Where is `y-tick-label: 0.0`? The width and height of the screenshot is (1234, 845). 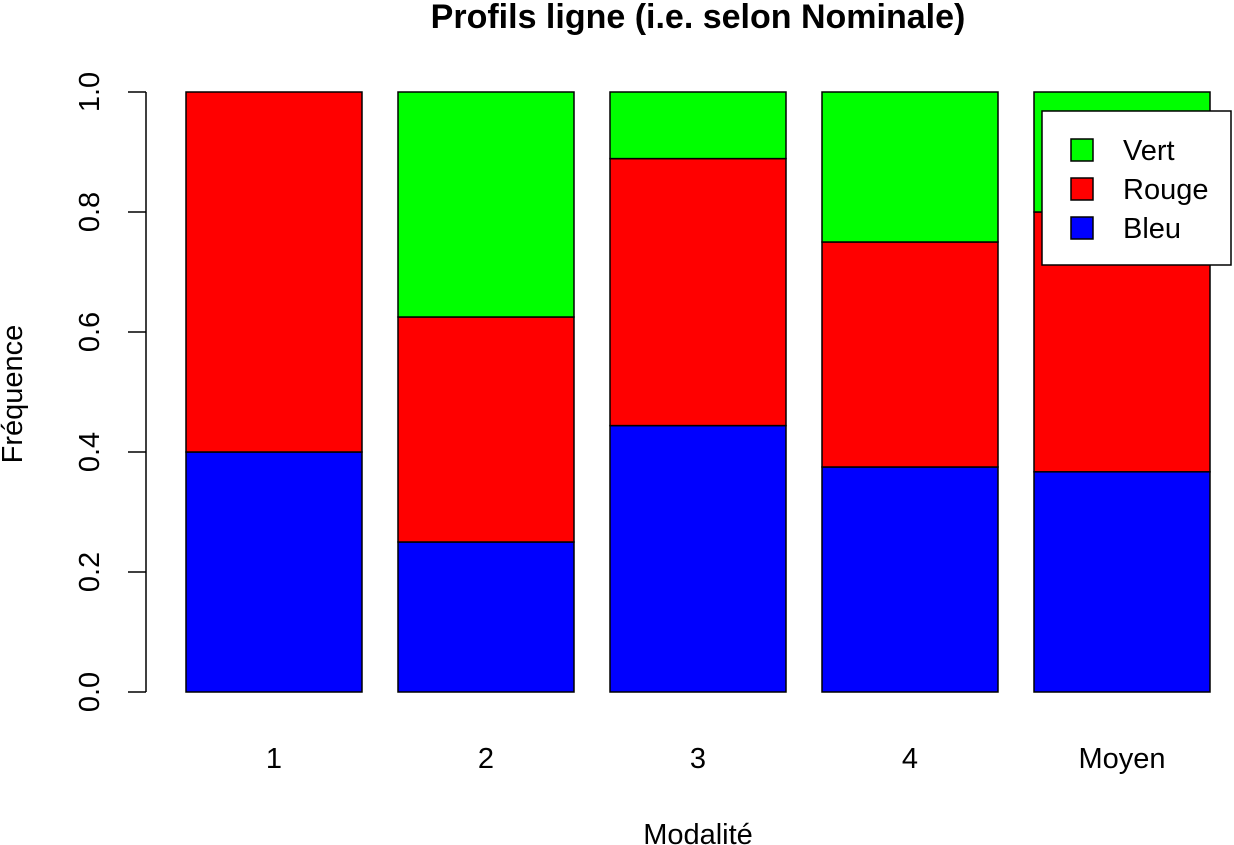
y-tick-label: 0.0 is located at coordinates (90, 692).